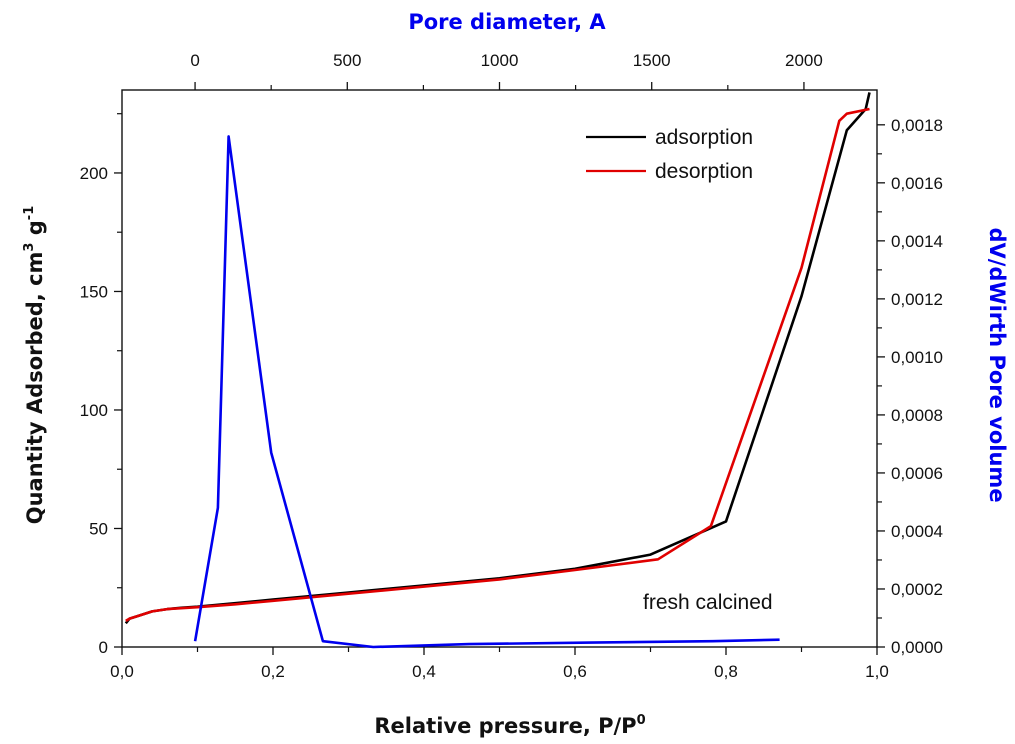  I want to click on x-tick-label: 0,2, so click(273, 671).